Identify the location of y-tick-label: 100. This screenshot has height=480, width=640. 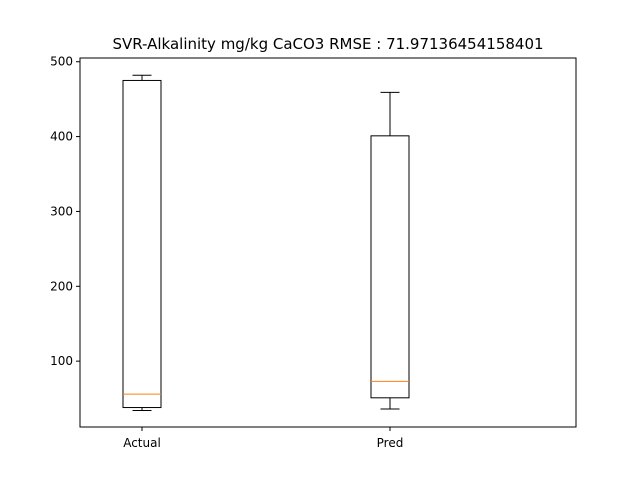
(61, 361).